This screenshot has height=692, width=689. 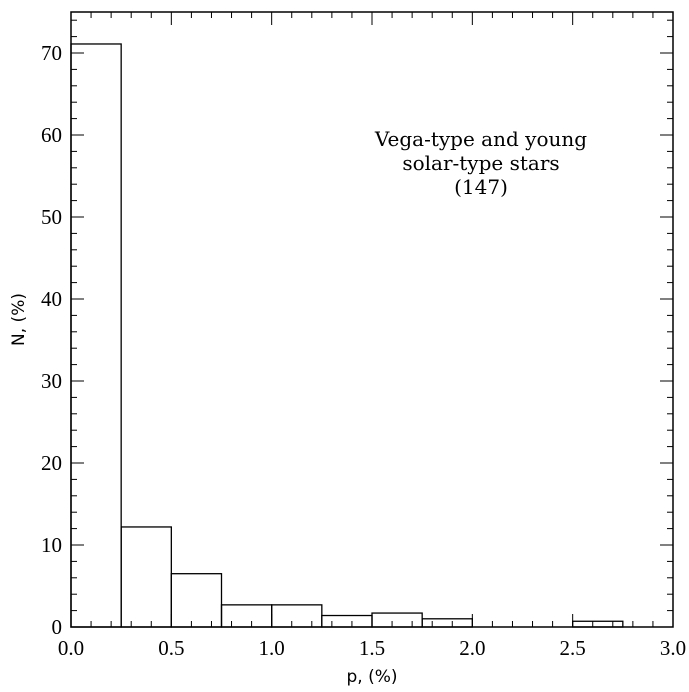 What do you see at coordinates (51, 135) in the screenshot?
I see `y-tick-label-6: 60` at bounding box center [51, 135].